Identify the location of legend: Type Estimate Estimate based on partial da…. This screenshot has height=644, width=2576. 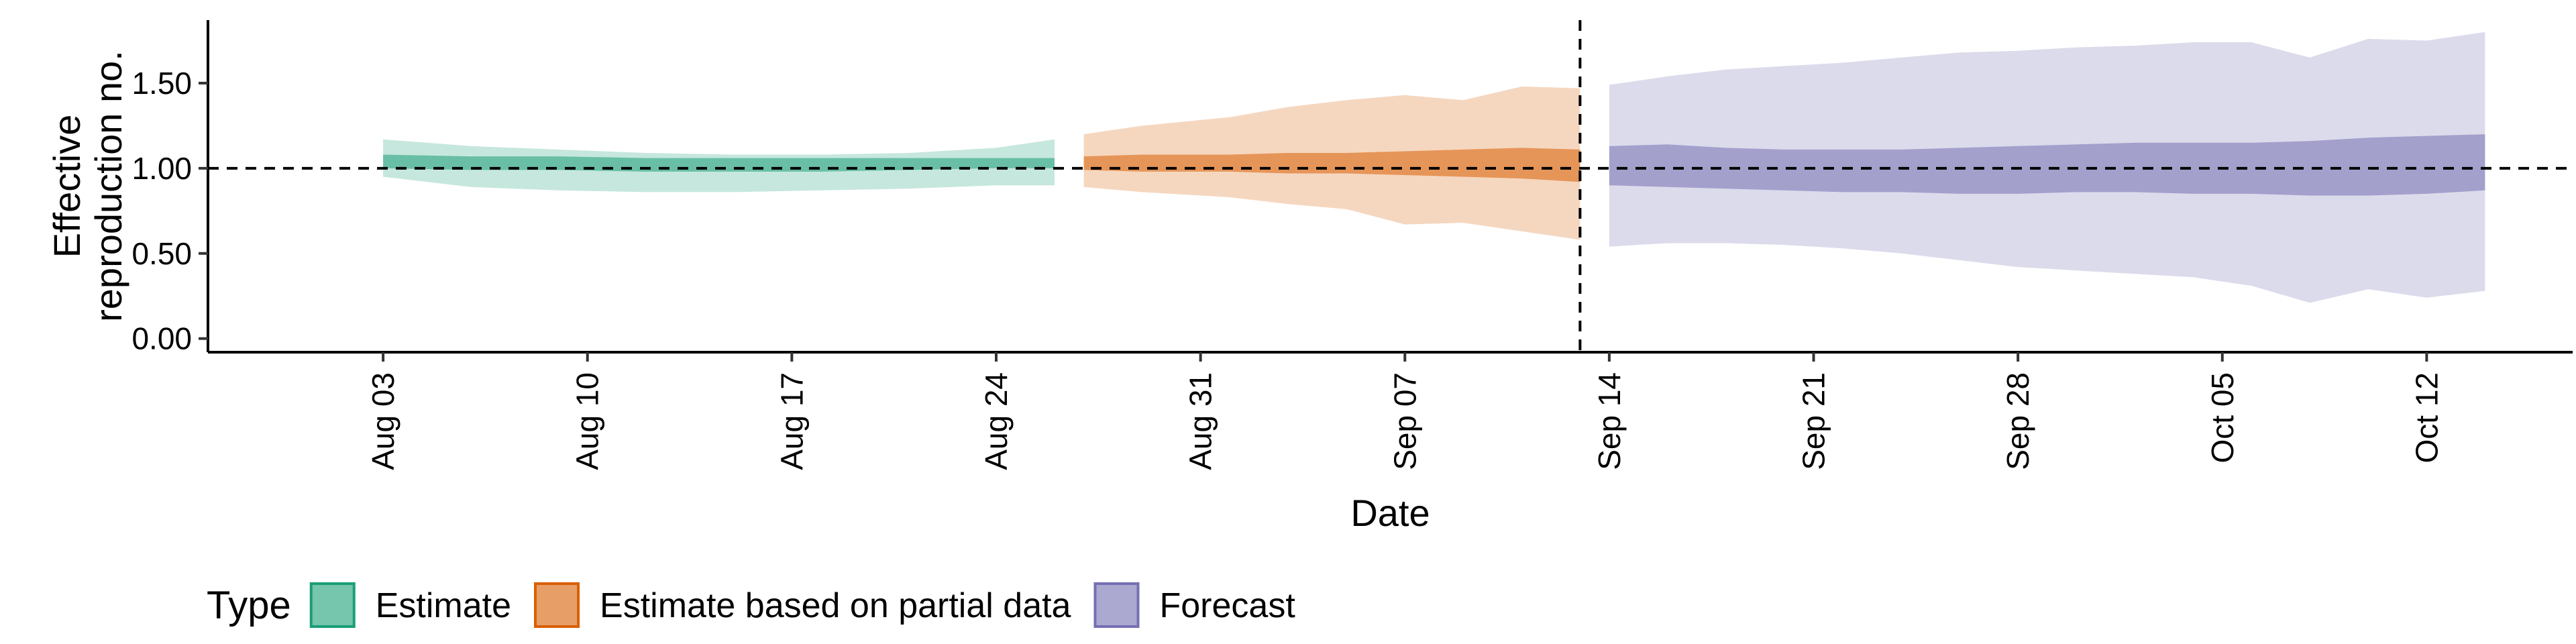
(751, 605).